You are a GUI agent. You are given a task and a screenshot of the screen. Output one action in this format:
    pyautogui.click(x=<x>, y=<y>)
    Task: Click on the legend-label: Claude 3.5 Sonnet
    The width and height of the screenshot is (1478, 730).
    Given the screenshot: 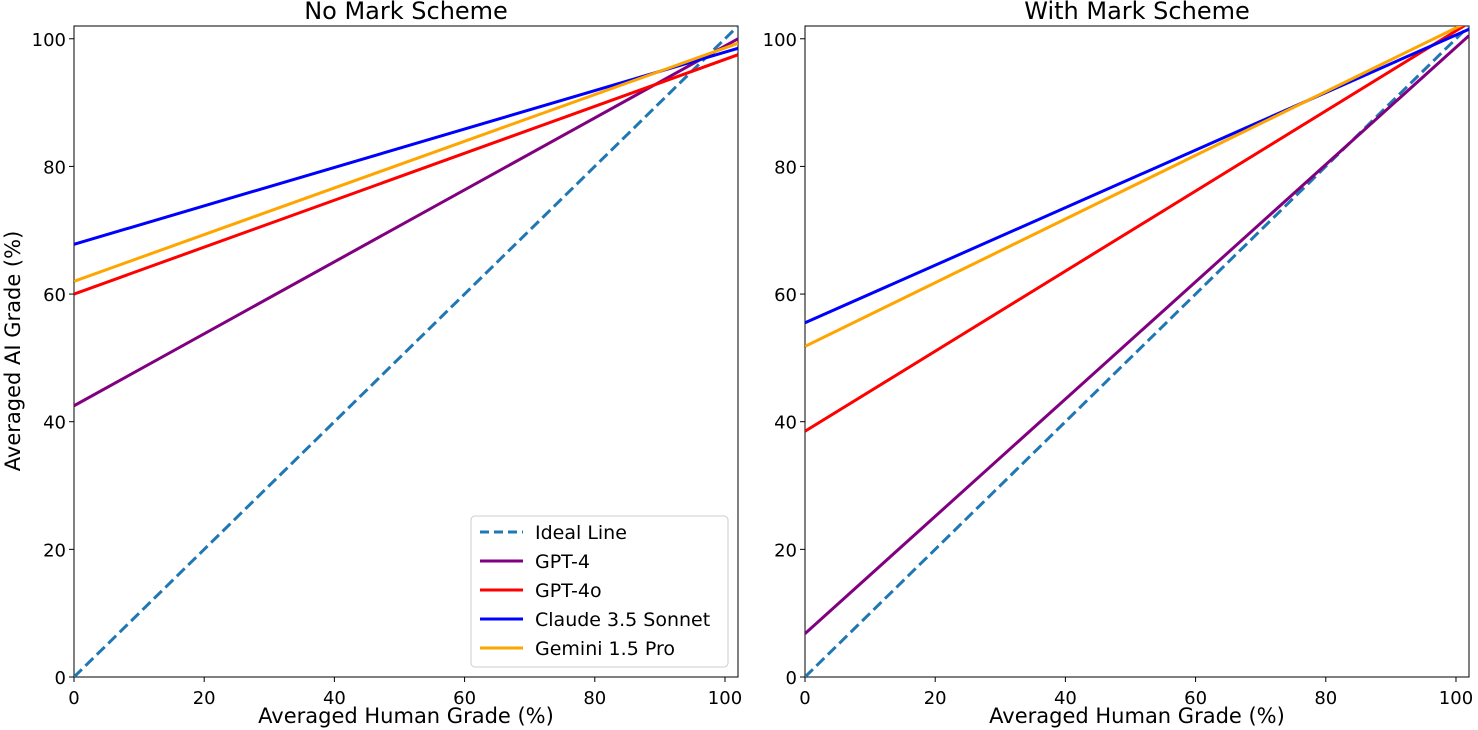 What is the action you would take?
    pyautogui.click(x=622, y=620)
    